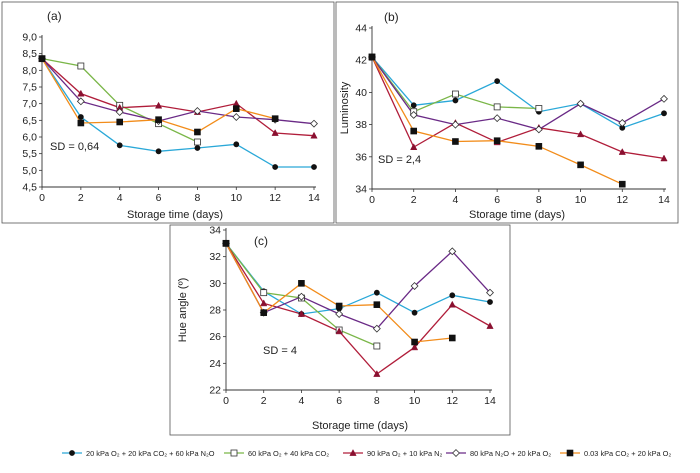 This screenshot has height=473, width=700. What do you see at coordinates (361, 61) in the screenshot?
I see `panel-b-y-tick-label: 42` at bounding box center [361, 61].